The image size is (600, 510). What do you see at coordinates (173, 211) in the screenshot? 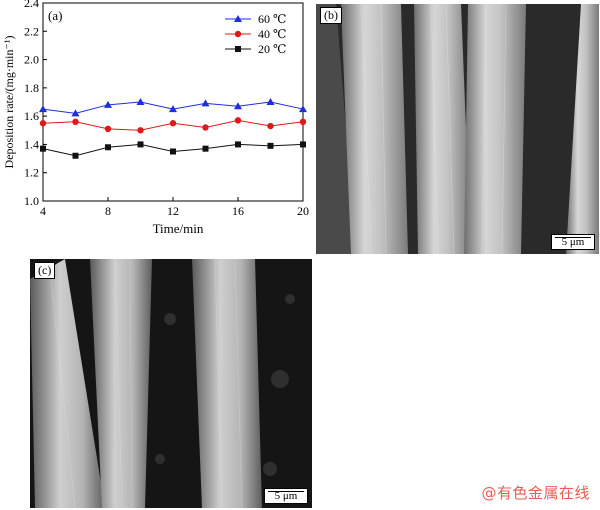
I see `x-tick-label: 12` at bounding box center [173, 211].